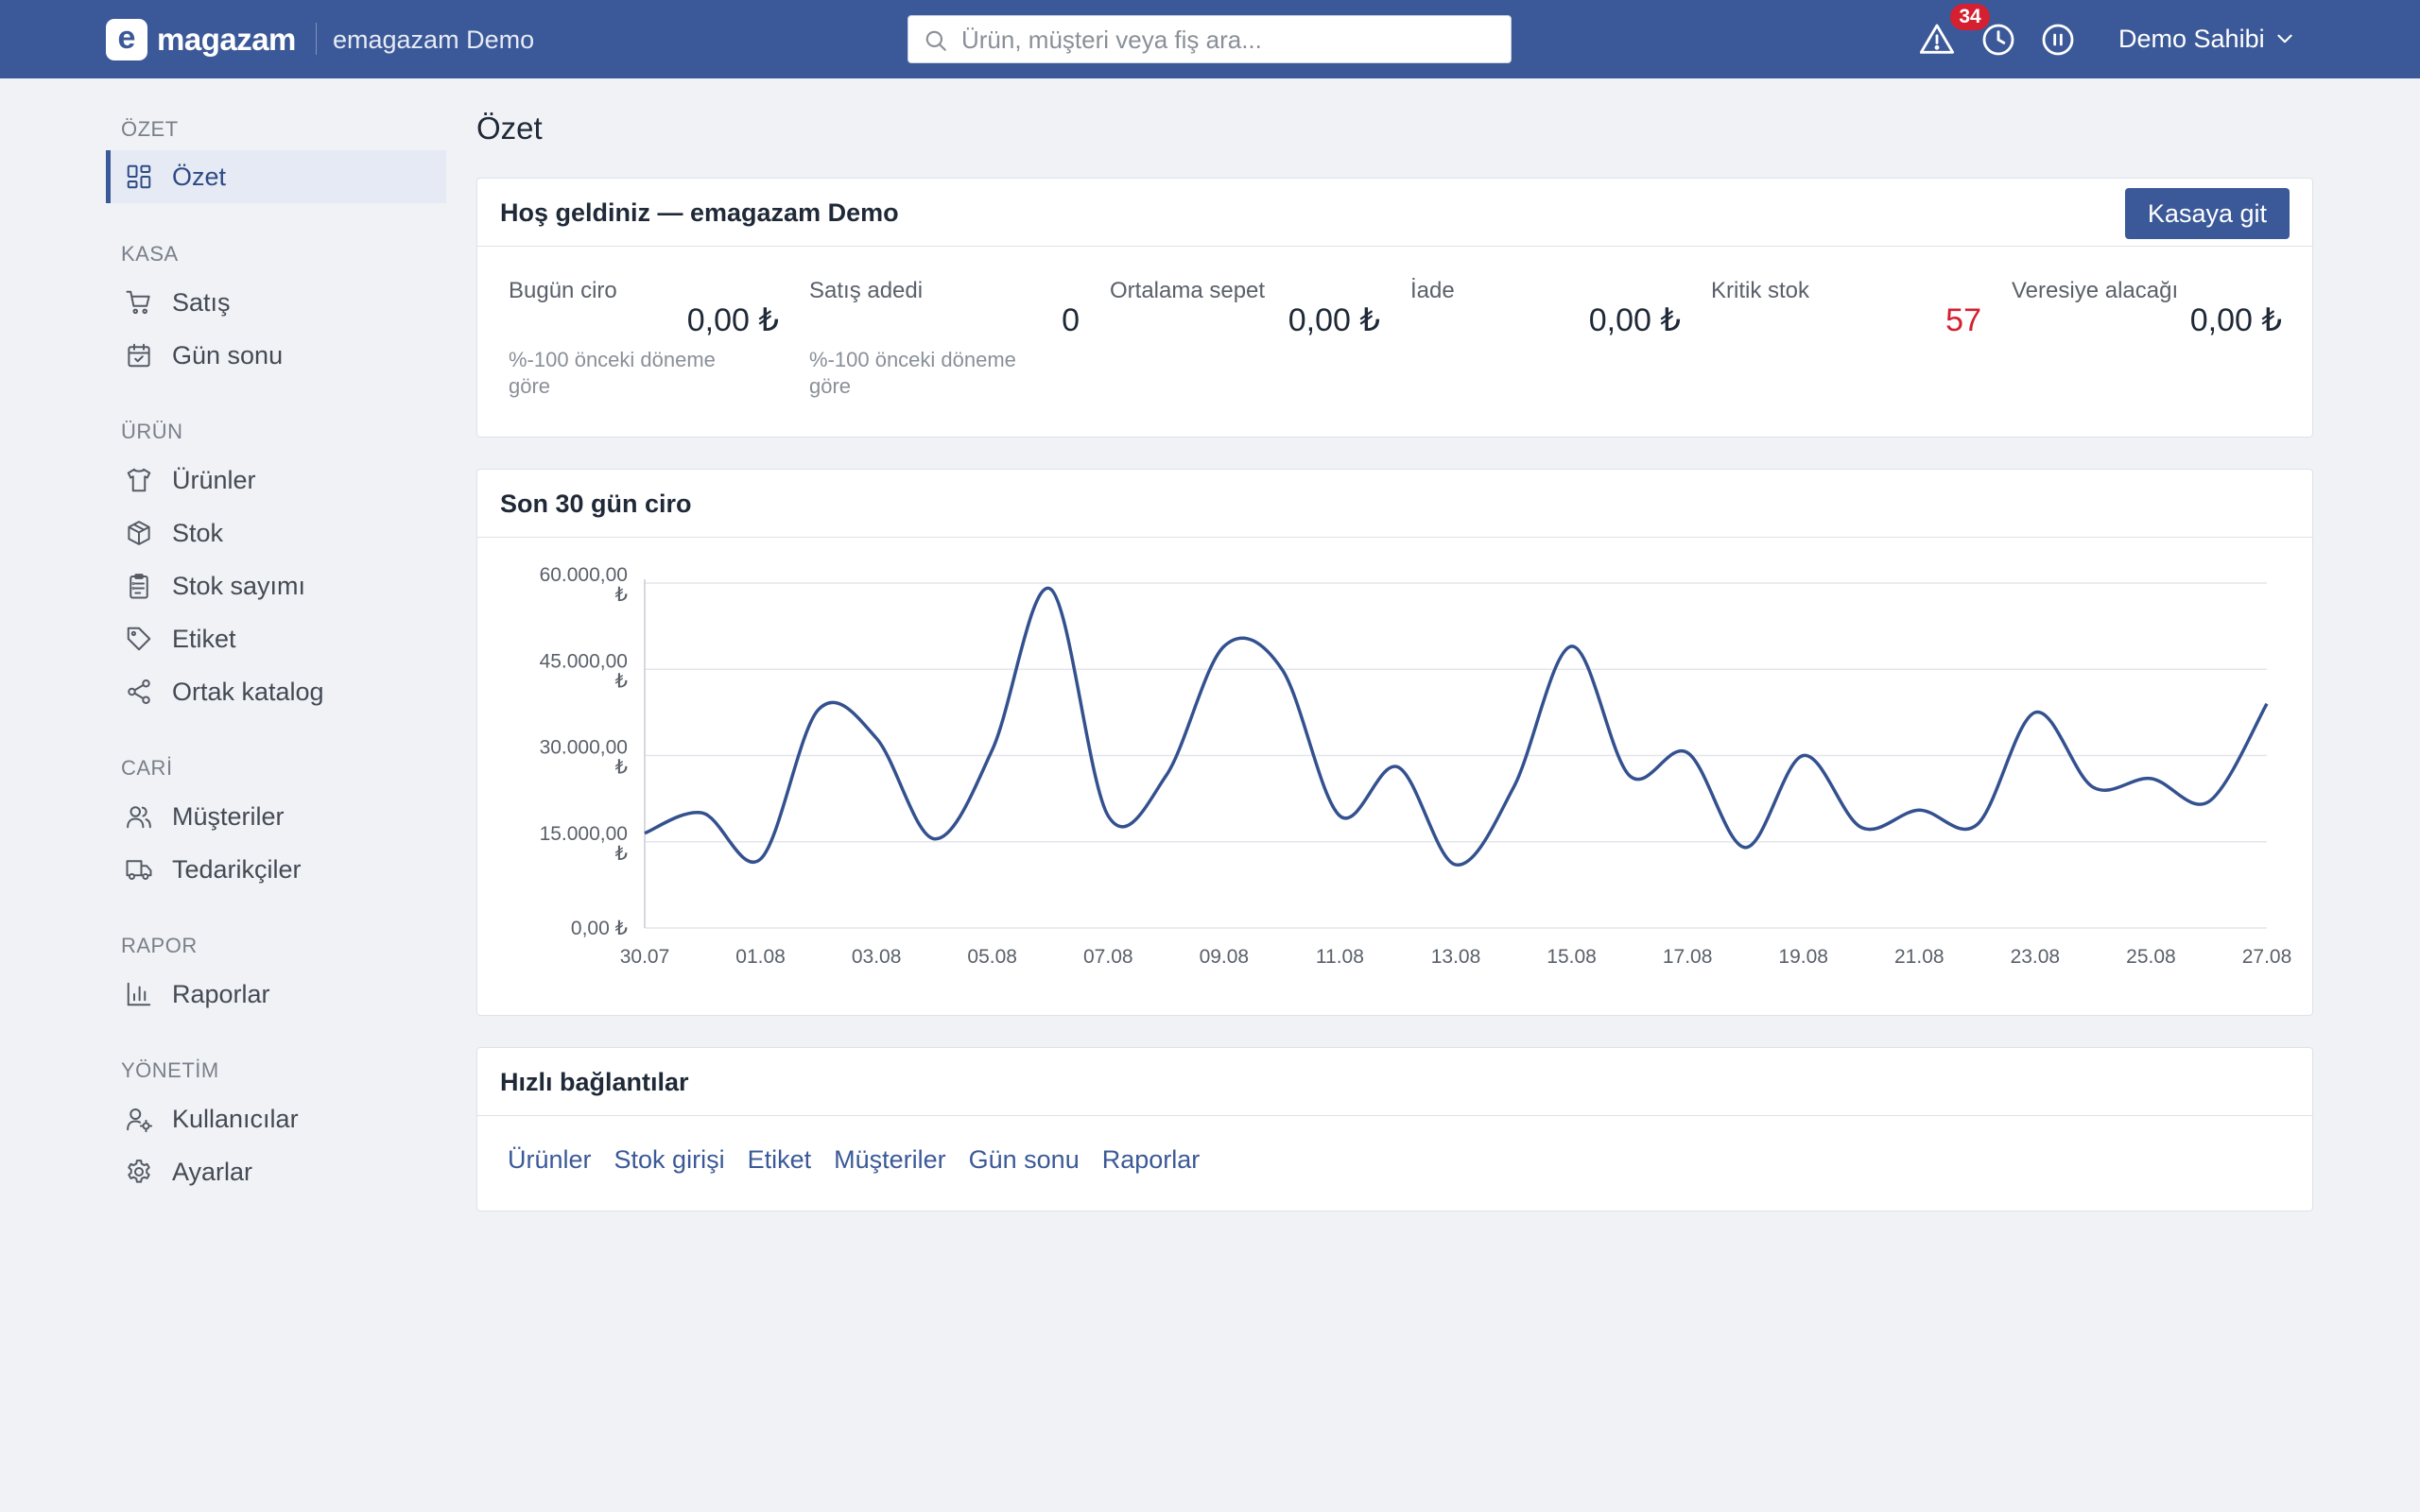 This screenshot has width=2420, height=1512. I want to click on sidebar-item-ayarlar: Ayarlar, so click(276, 1171).